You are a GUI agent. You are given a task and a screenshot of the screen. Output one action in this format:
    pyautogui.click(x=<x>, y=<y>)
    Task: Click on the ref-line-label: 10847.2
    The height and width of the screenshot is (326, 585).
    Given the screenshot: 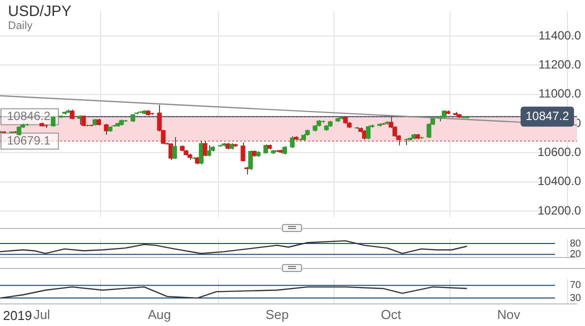 What is the action you would take?
    pyautogui.click(x=548, y=115)
    